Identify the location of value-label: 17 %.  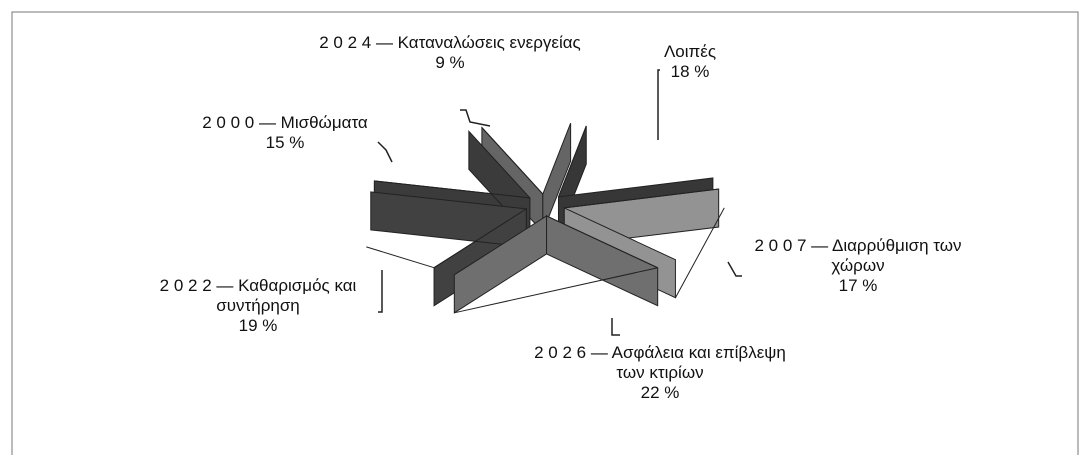
(858, 285).